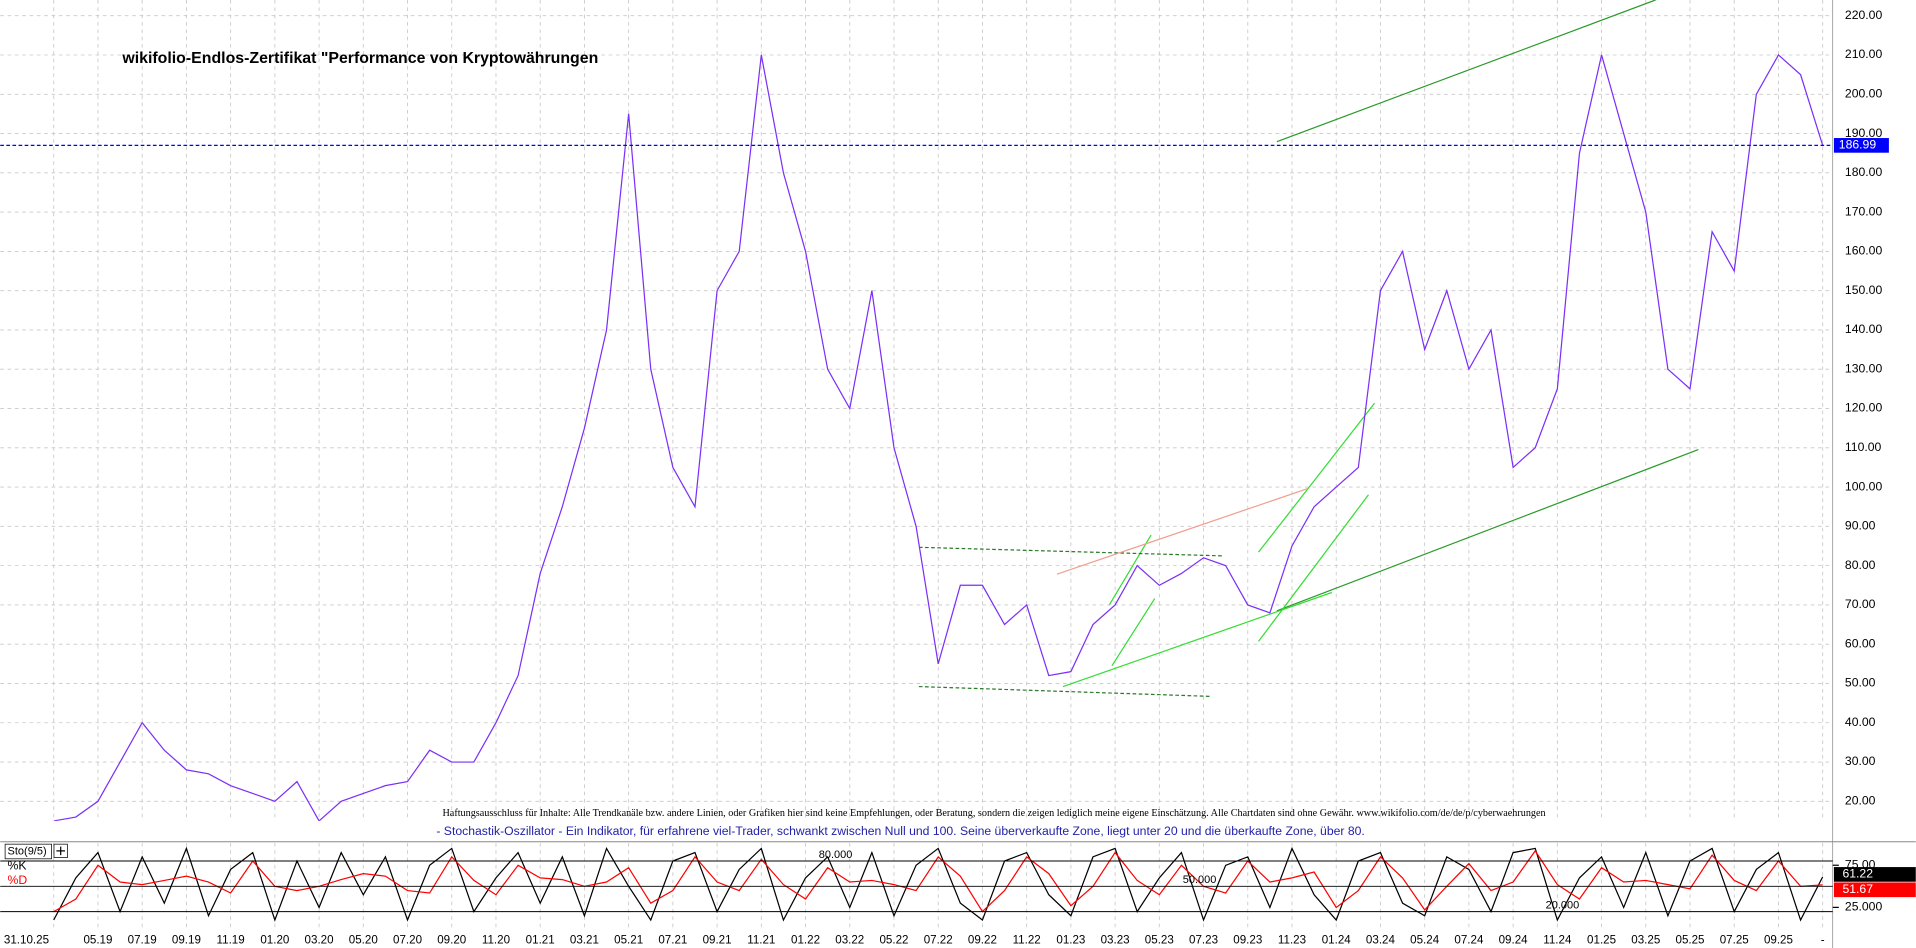 The height and width of the screenshot is (948, 1916). Describe the element at coordinates (1860, 604) in the screenshot. I see `y-tick-label: 70.00` at that location.